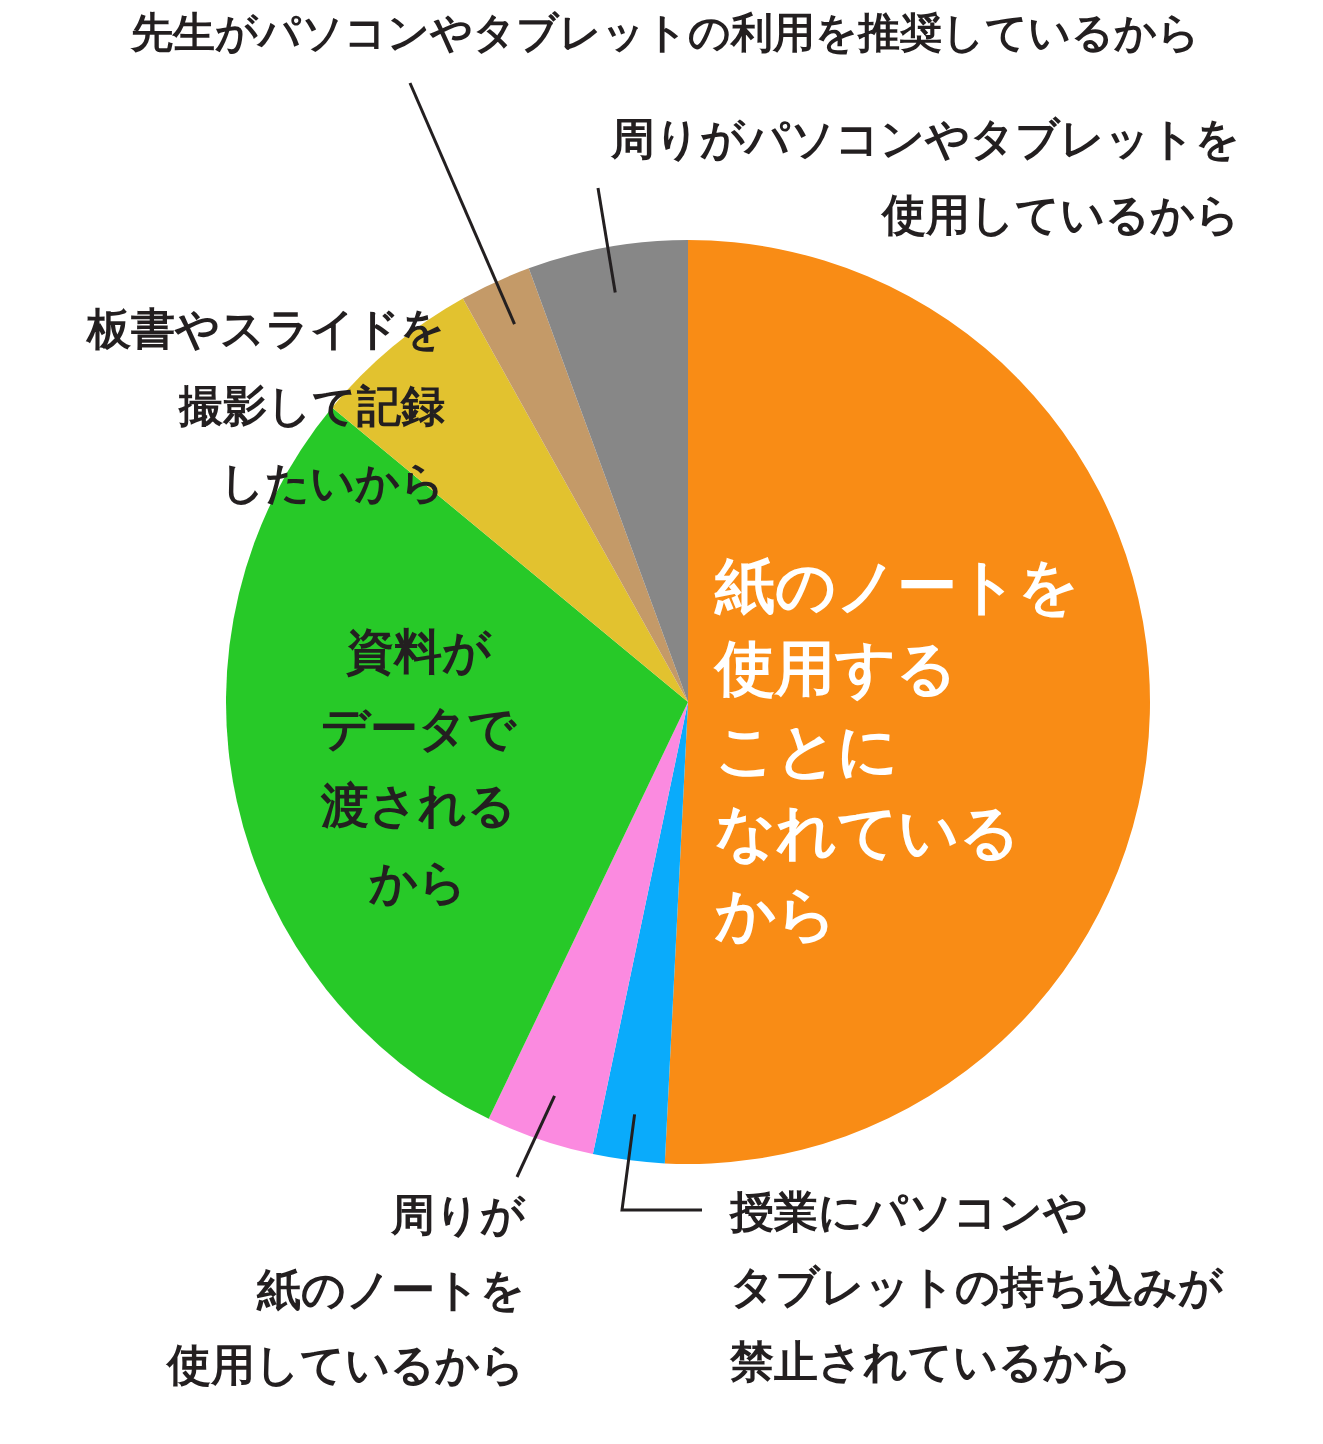 The width and height of the screenshot is (1323, 1444). What do you see at coordinates (896, 749) in the screenshot?
I see `slice-label: 紙のノートを使用することになれているから` at bounding box center [896, 749].